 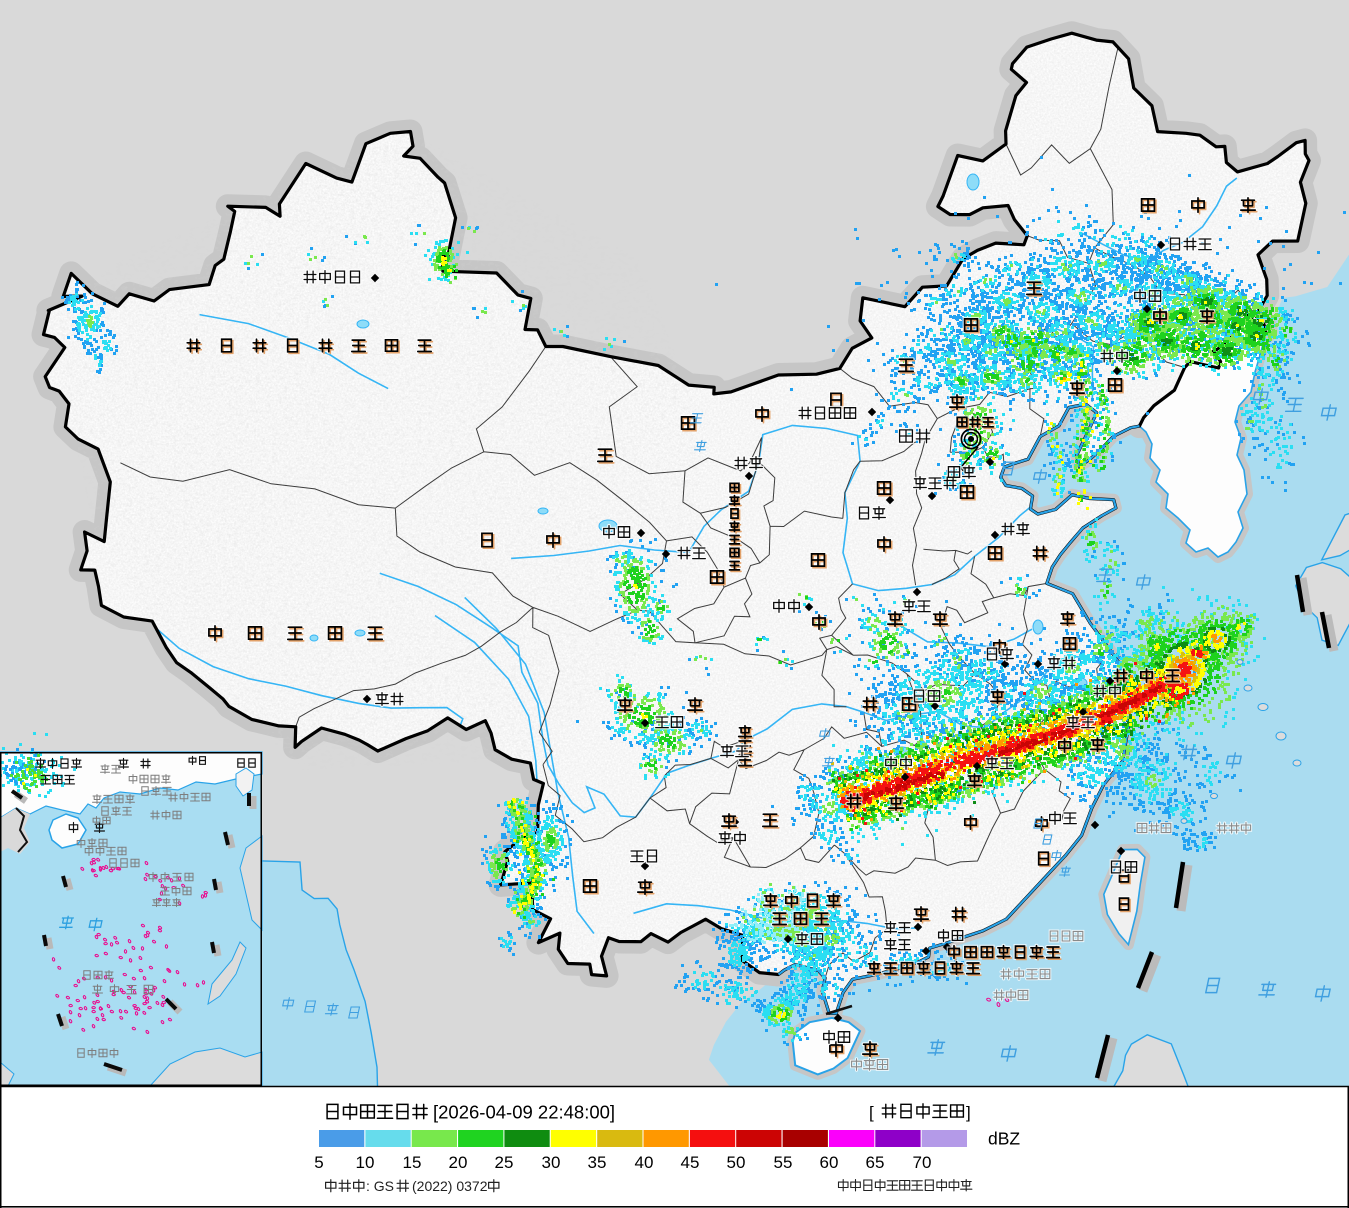 I want to click on svg-text: 50, so click(x=736, y=1162).